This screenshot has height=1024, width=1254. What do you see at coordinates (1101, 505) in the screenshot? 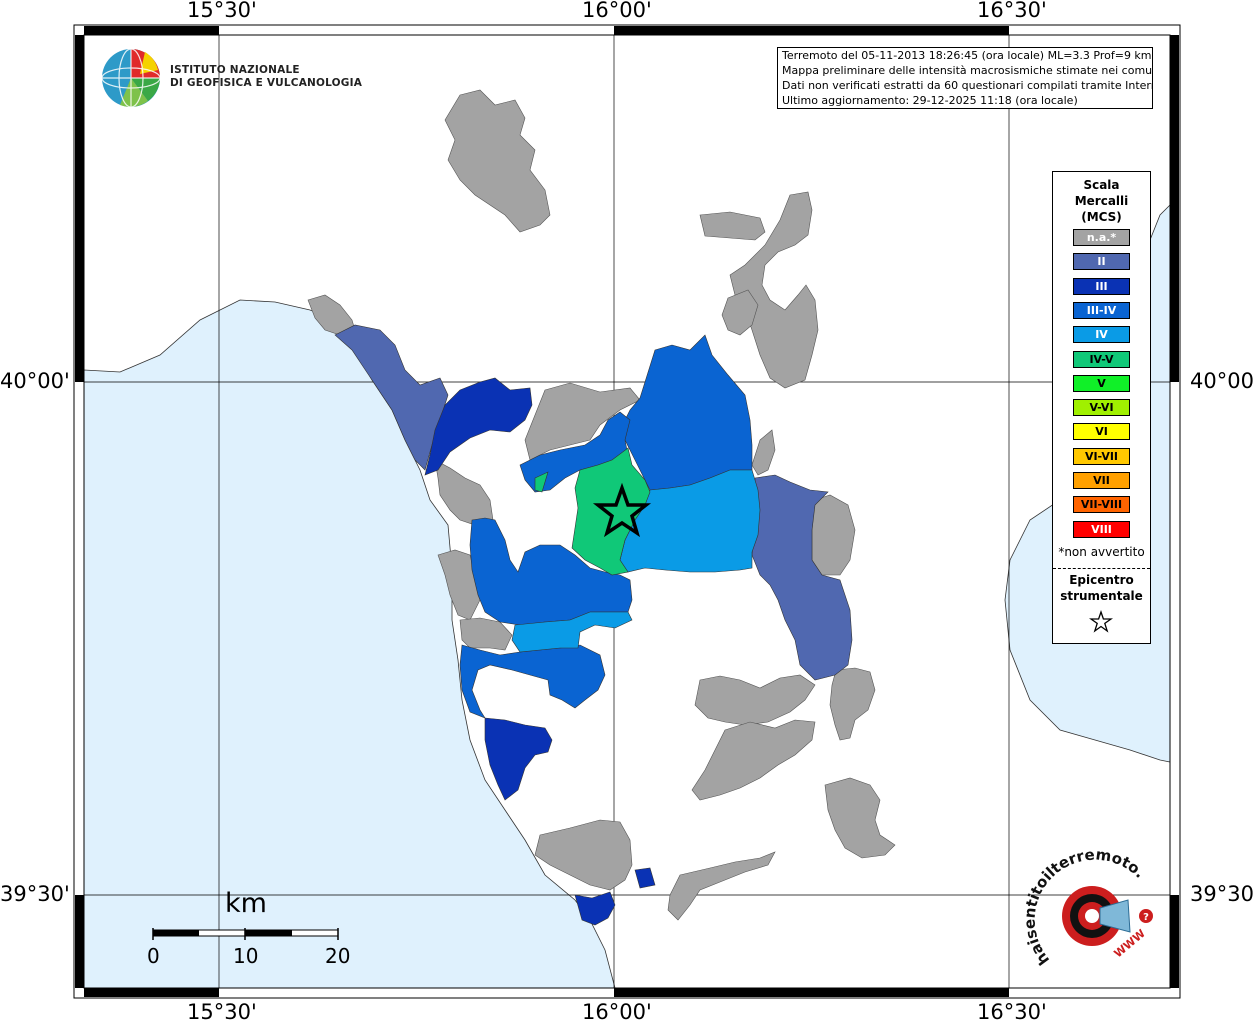
I see `legend-item: VII-VIII` at bounding box center [1101, 505].